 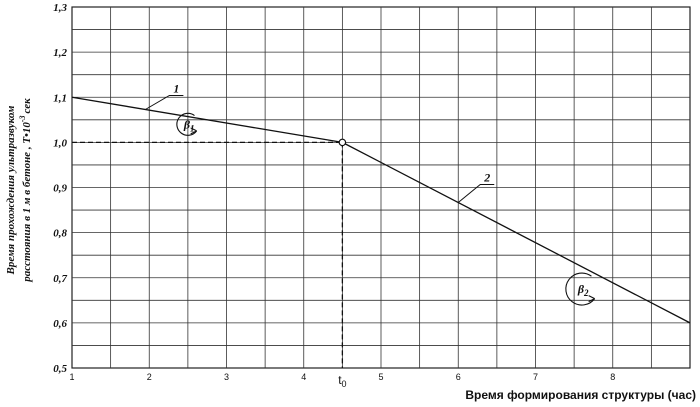 I want to click on t0-label: t0, so click(x=342, y=381).